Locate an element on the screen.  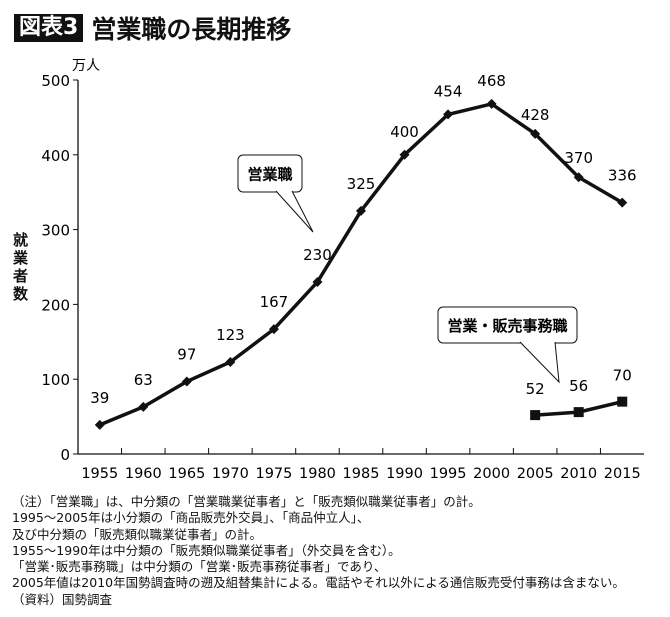
data-label: 336 is located at coordinates (622, 176).